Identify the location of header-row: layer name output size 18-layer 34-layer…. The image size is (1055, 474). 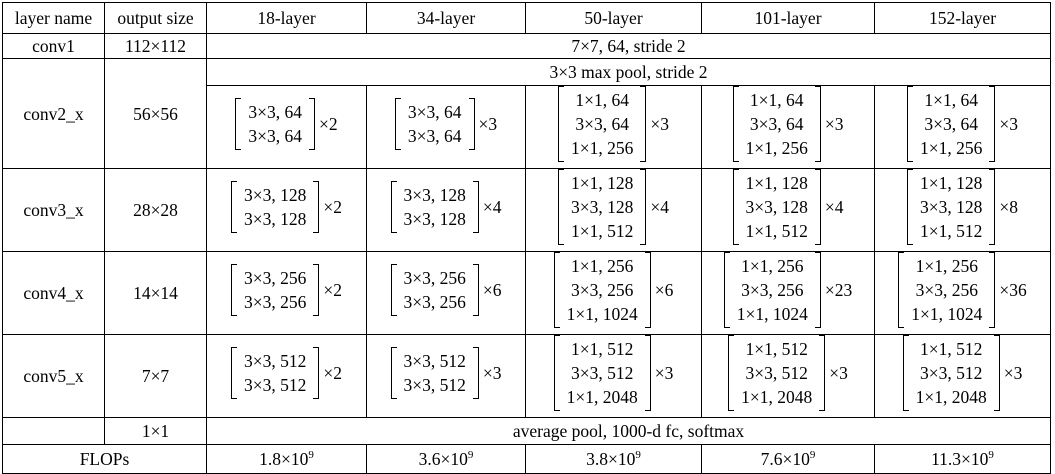
(526, 18).